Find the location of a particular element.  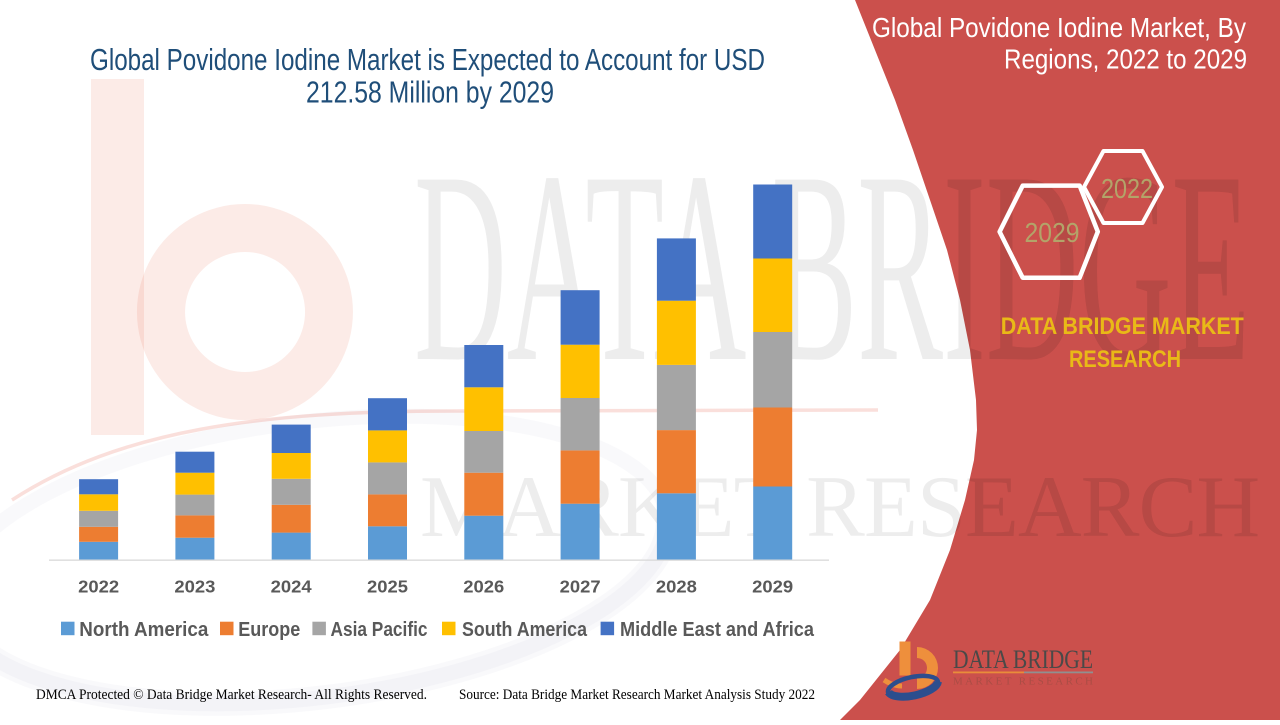

svg-text: RESEARCH is located at coordinates (1125, 359).